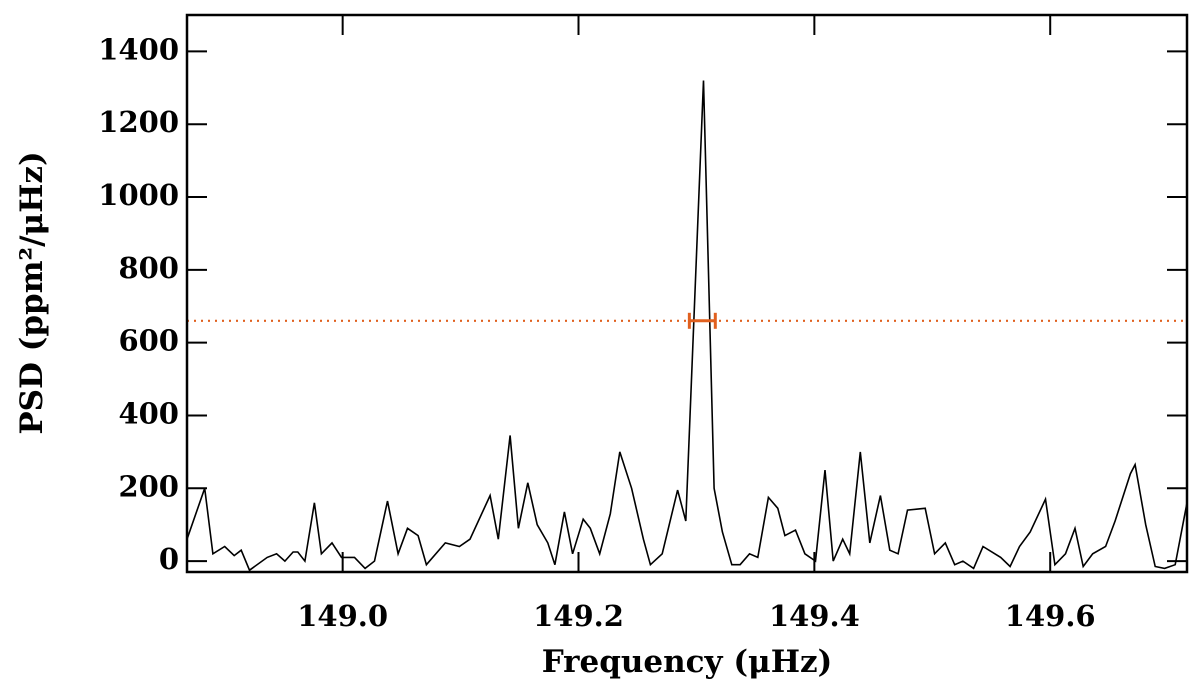  What do you see at coordinates (342, 616) in the screenshot?
I see `x-tick-label: 149.0` at bounding box center [342, 616].